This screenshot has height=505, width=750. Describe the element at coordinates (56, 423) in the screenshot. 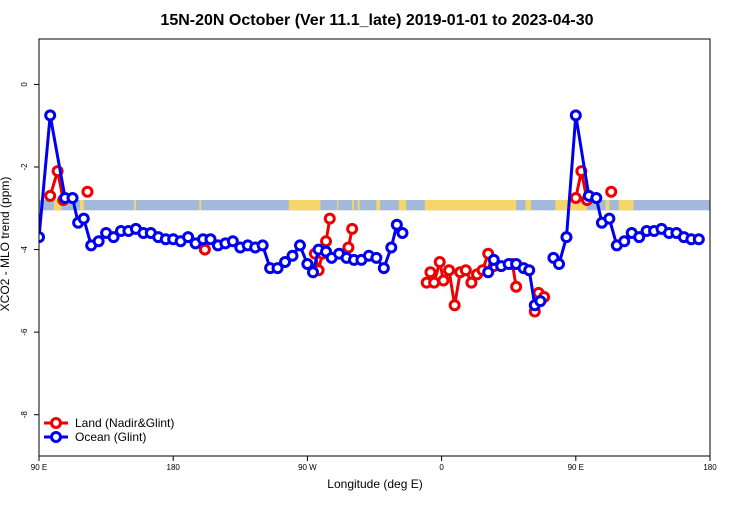

I see `legend-land-marker` at that location.